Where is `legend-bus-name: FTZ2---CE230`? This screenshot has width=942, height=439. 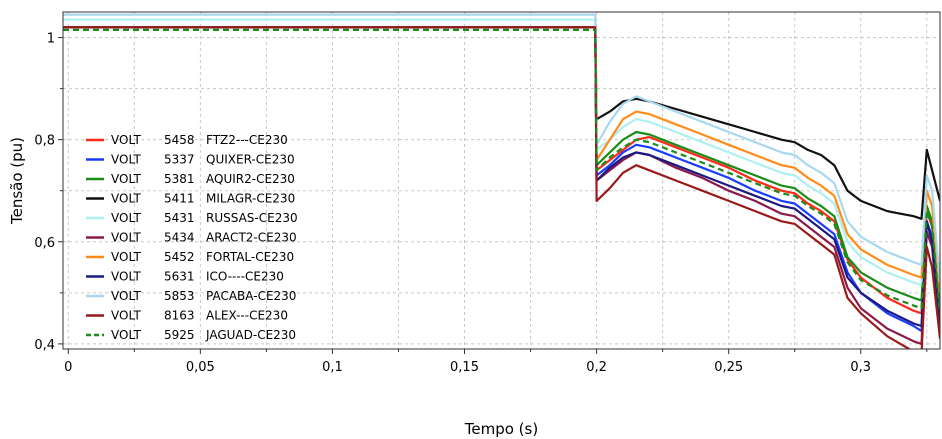
legend-bus-name: FTZ2---CE230 is located at coordinates (247, 140).